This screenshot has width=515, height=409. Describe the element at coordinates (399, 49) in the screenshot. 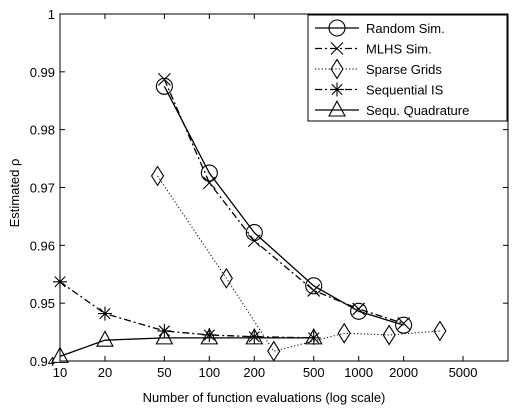

I see `legend-entry: MLHS Sim.` at that location.